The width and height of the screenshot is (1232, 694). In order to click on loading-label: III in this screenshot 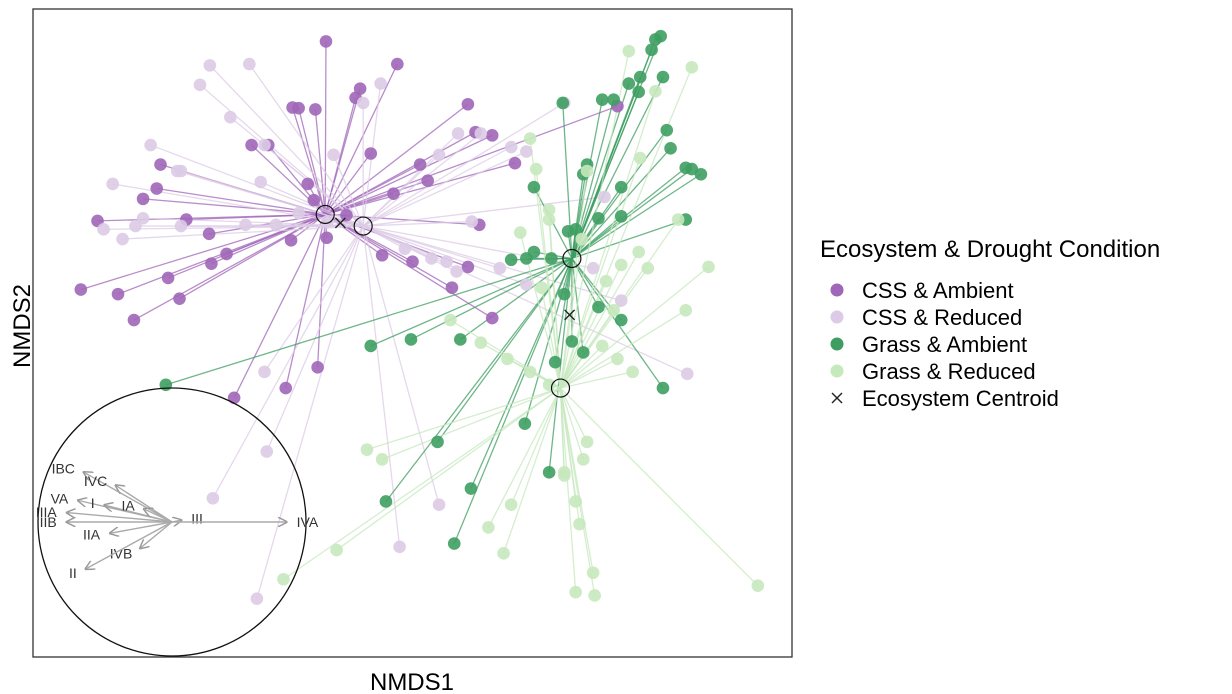, I will do `click(197, 519)`.